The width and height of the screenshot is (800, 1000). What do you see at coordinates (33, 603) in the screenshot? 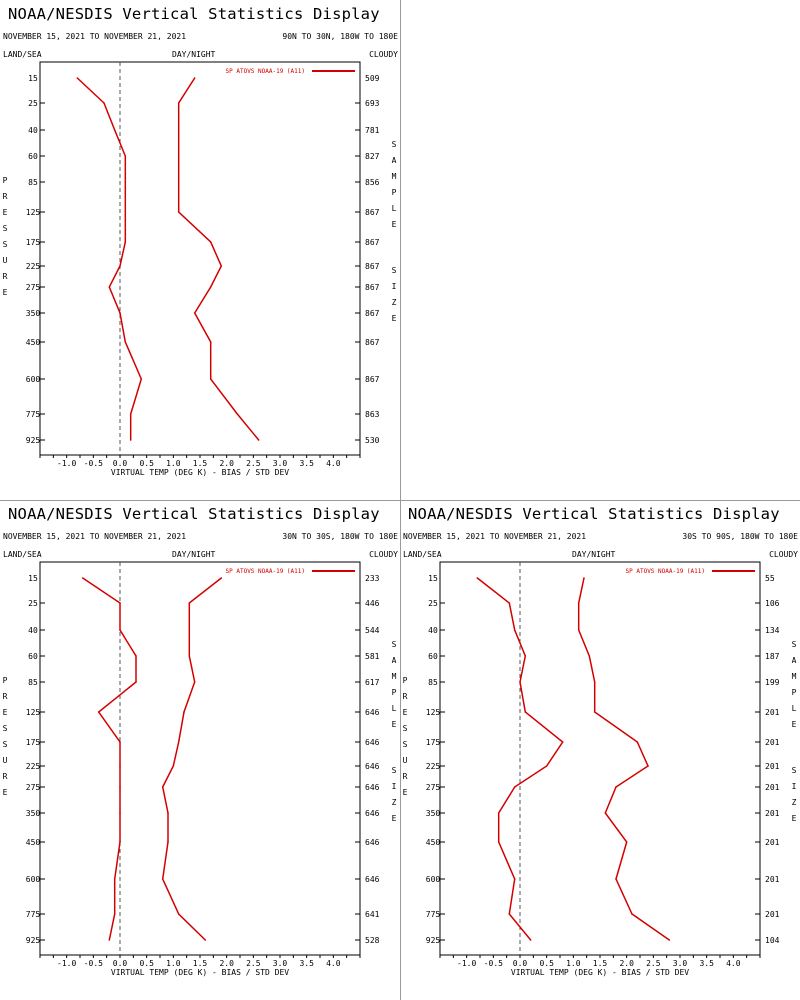
I see `pressure-level-label: 25` at bounding box center [33, 603].